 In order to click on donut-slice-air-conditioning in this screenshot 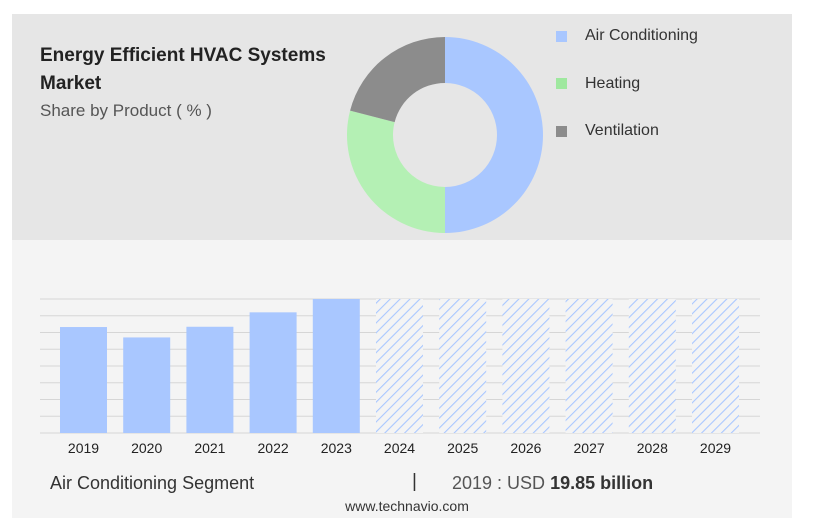, I will do `click(494, 135)`.